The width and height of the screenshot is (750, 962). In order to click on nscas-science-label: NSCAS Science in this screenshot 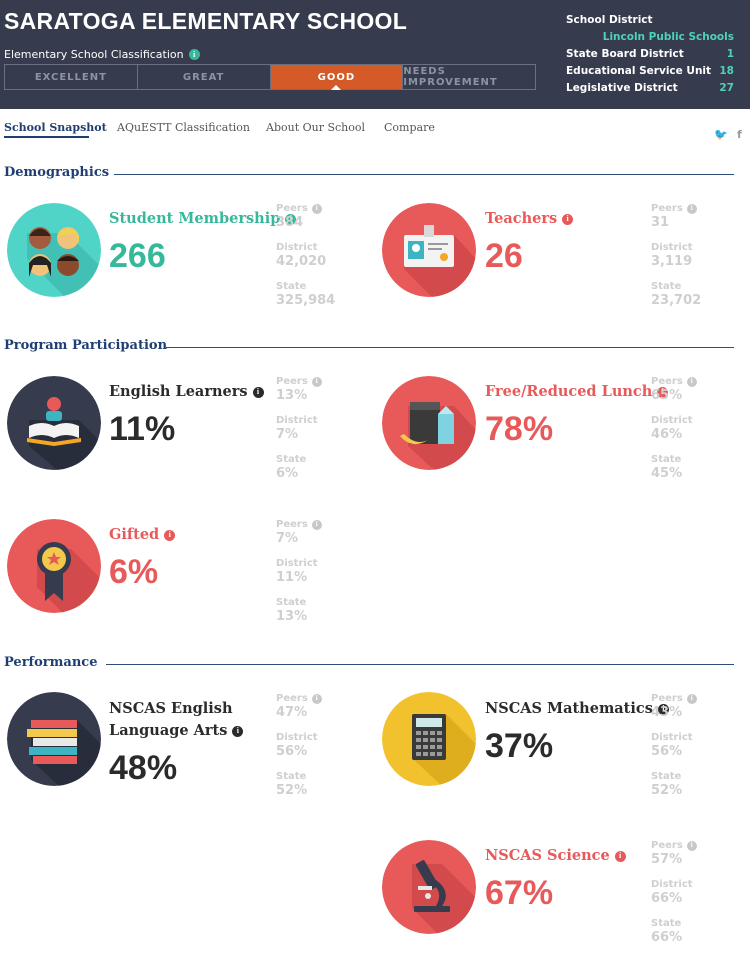, I will do `click(547, 855)`.